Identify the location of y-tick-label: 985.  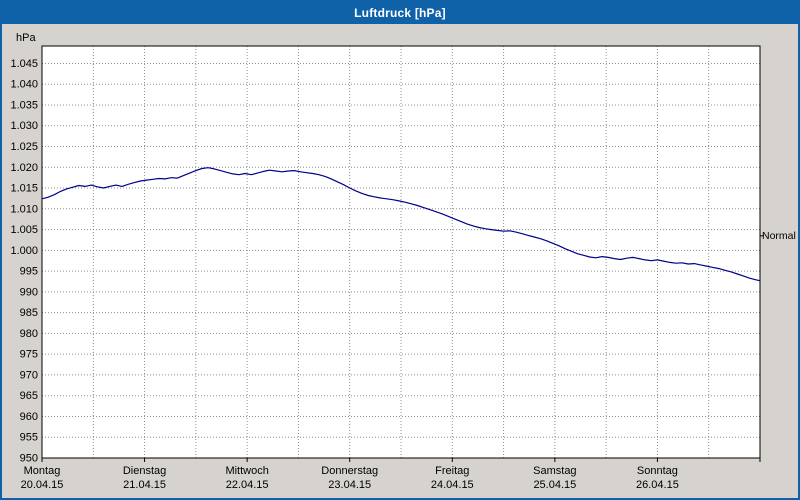
(29, 313).